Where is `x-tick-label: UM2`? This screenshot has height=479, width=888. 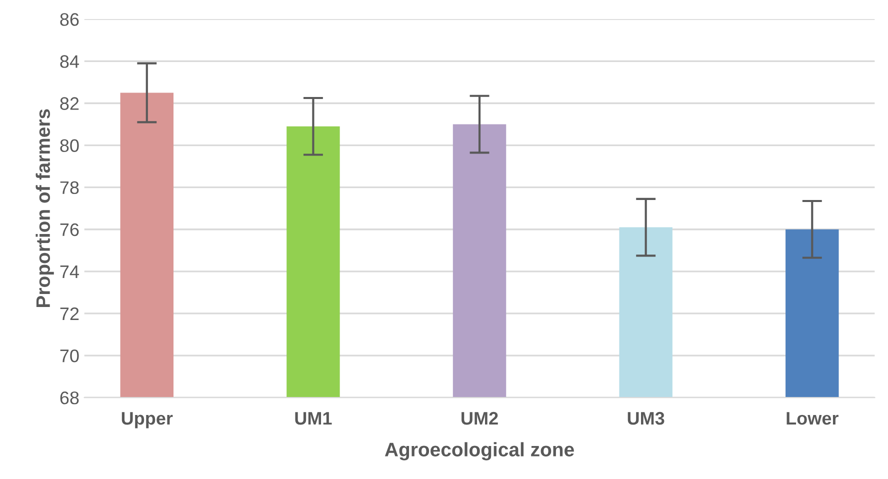 x-tick-label: UM2 is located at coordinates (480, 418).